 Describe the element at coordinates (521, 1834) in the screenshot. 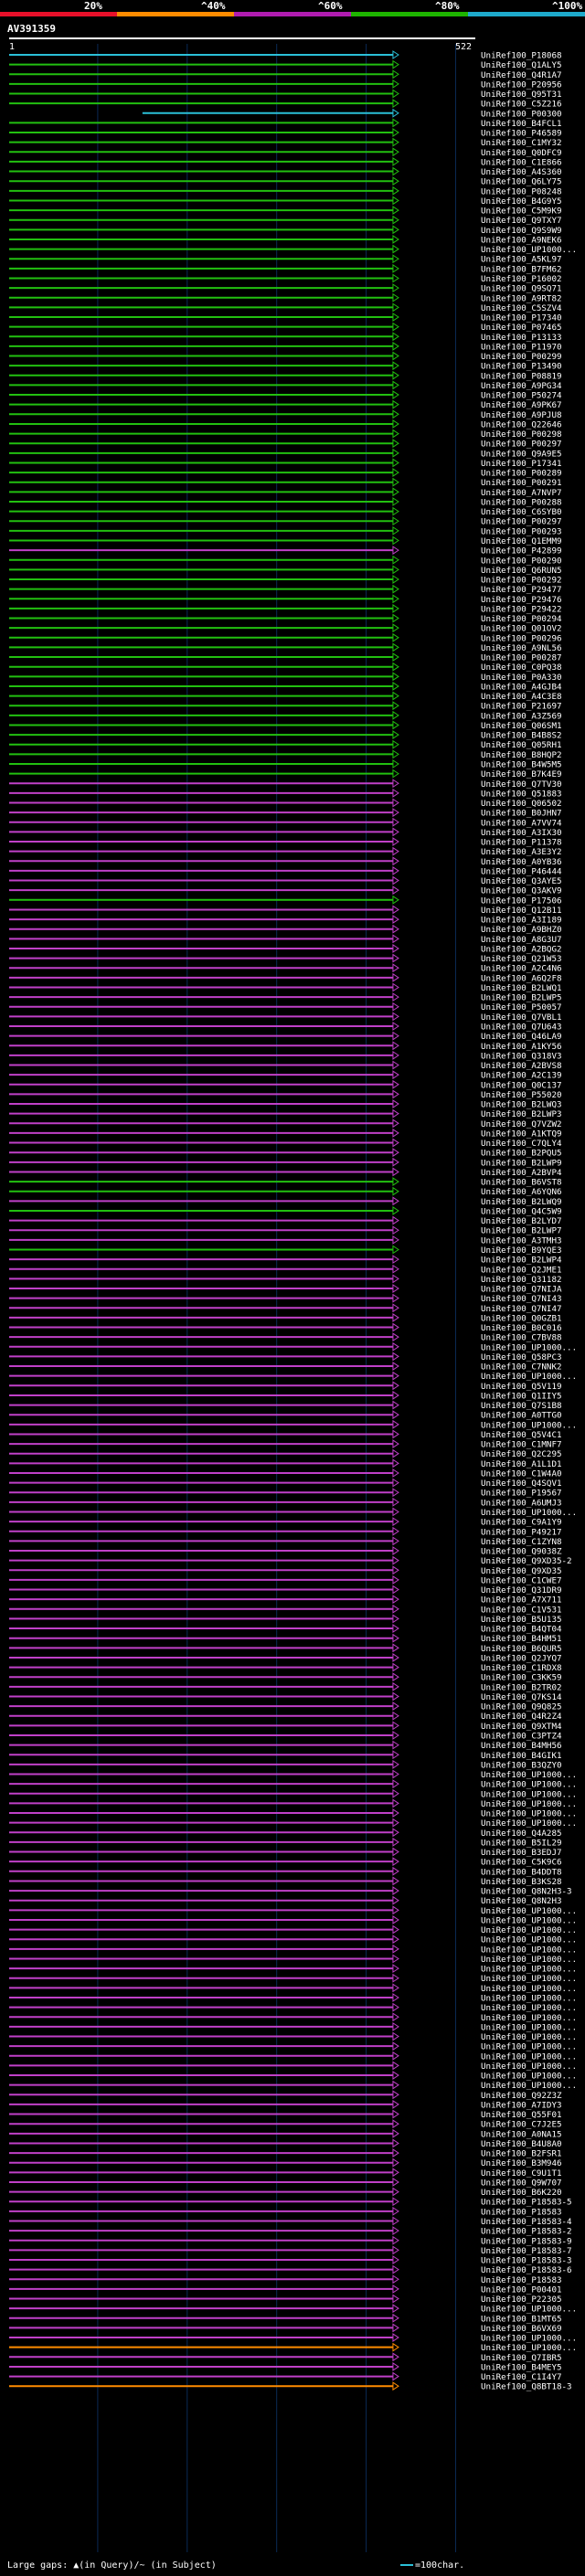

I see `hit-label: UniRef100_Q4A285` at that location.